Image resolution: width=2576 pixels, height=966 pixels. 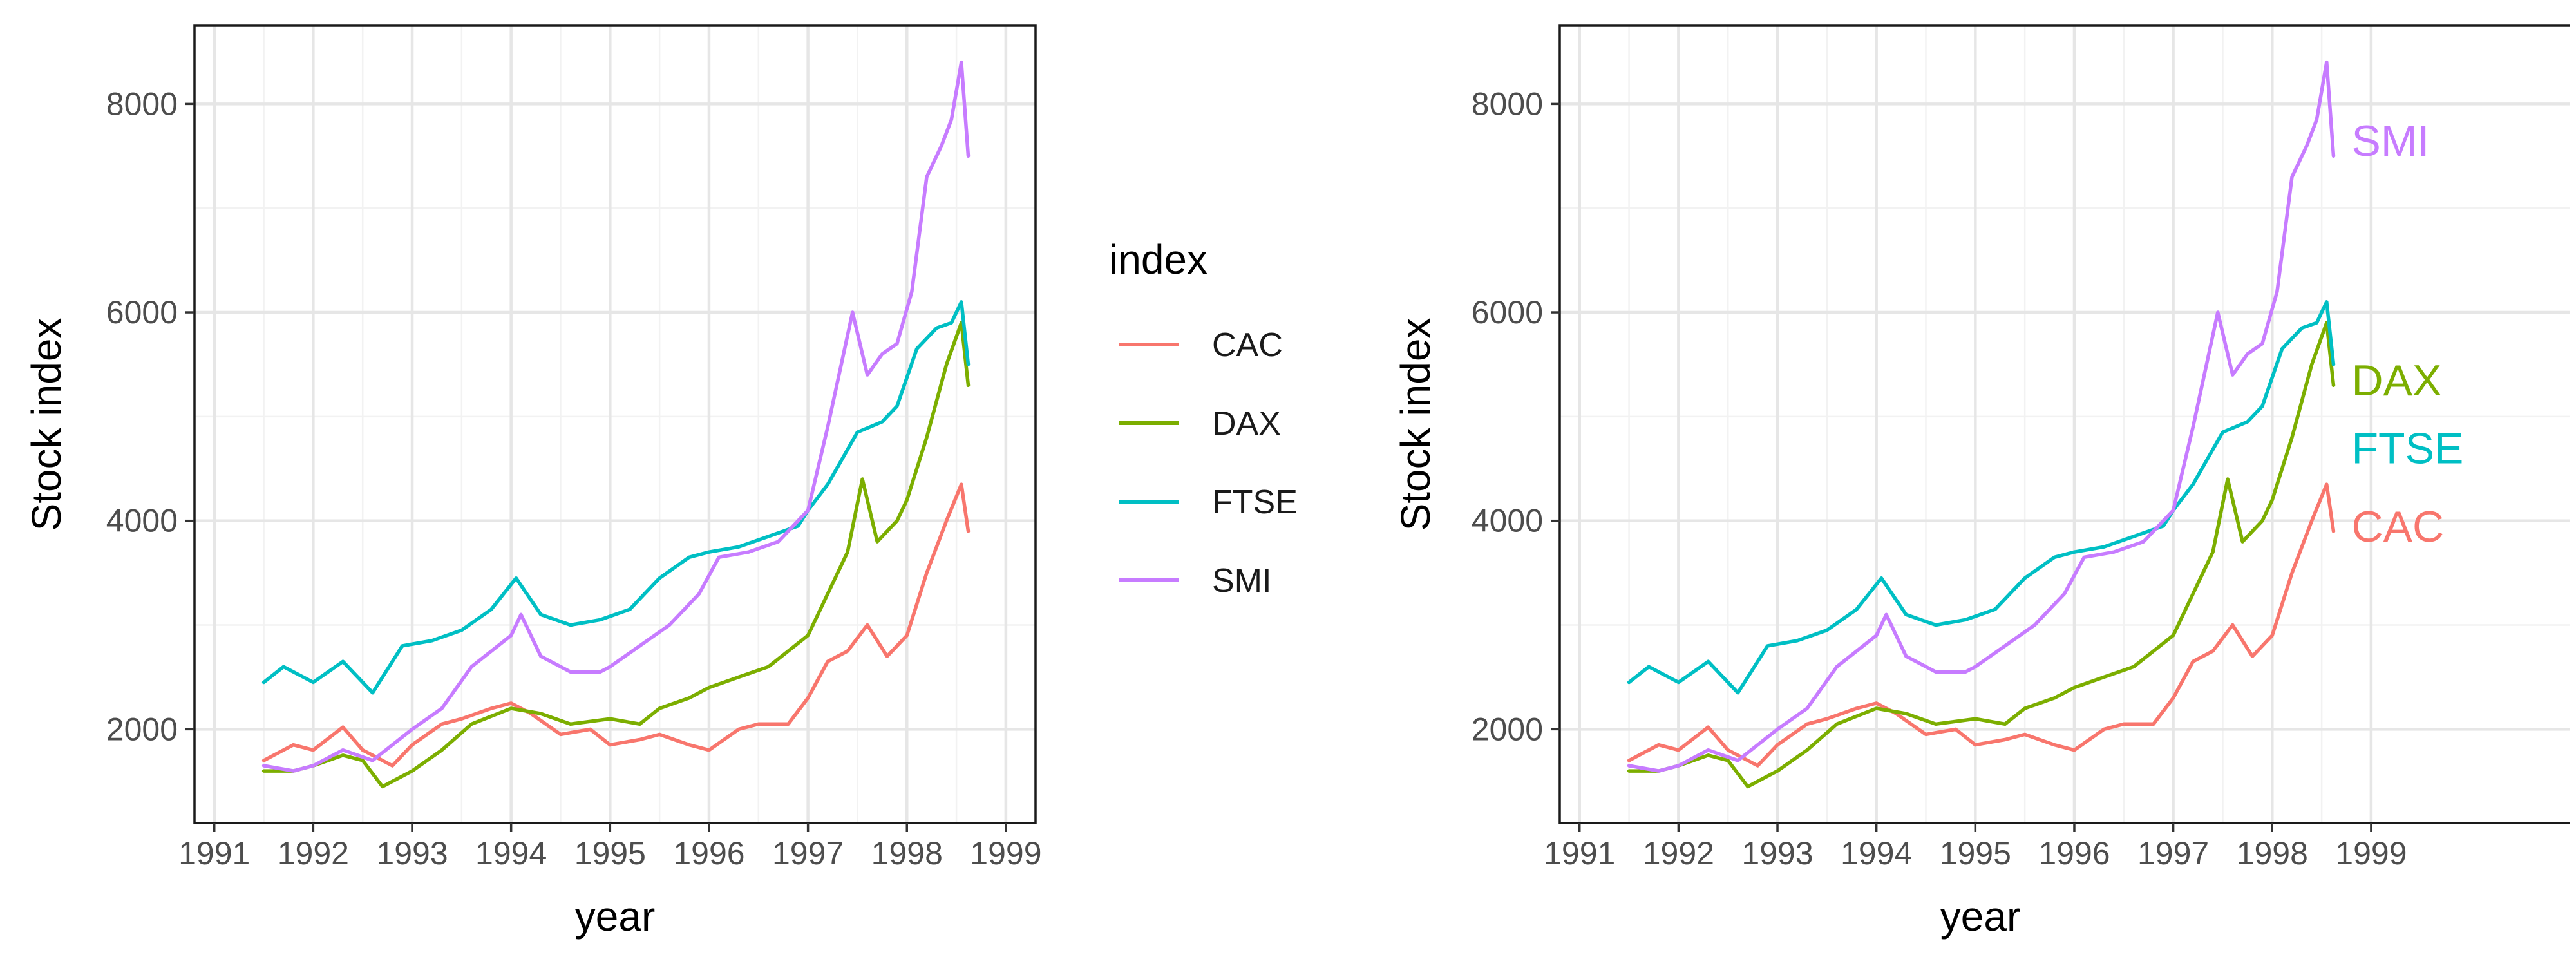 What do you see at coordinates (1246, 423) in the screenshot?
I see `legend-label-dax: DAX` at bounding box center [1246, 423].